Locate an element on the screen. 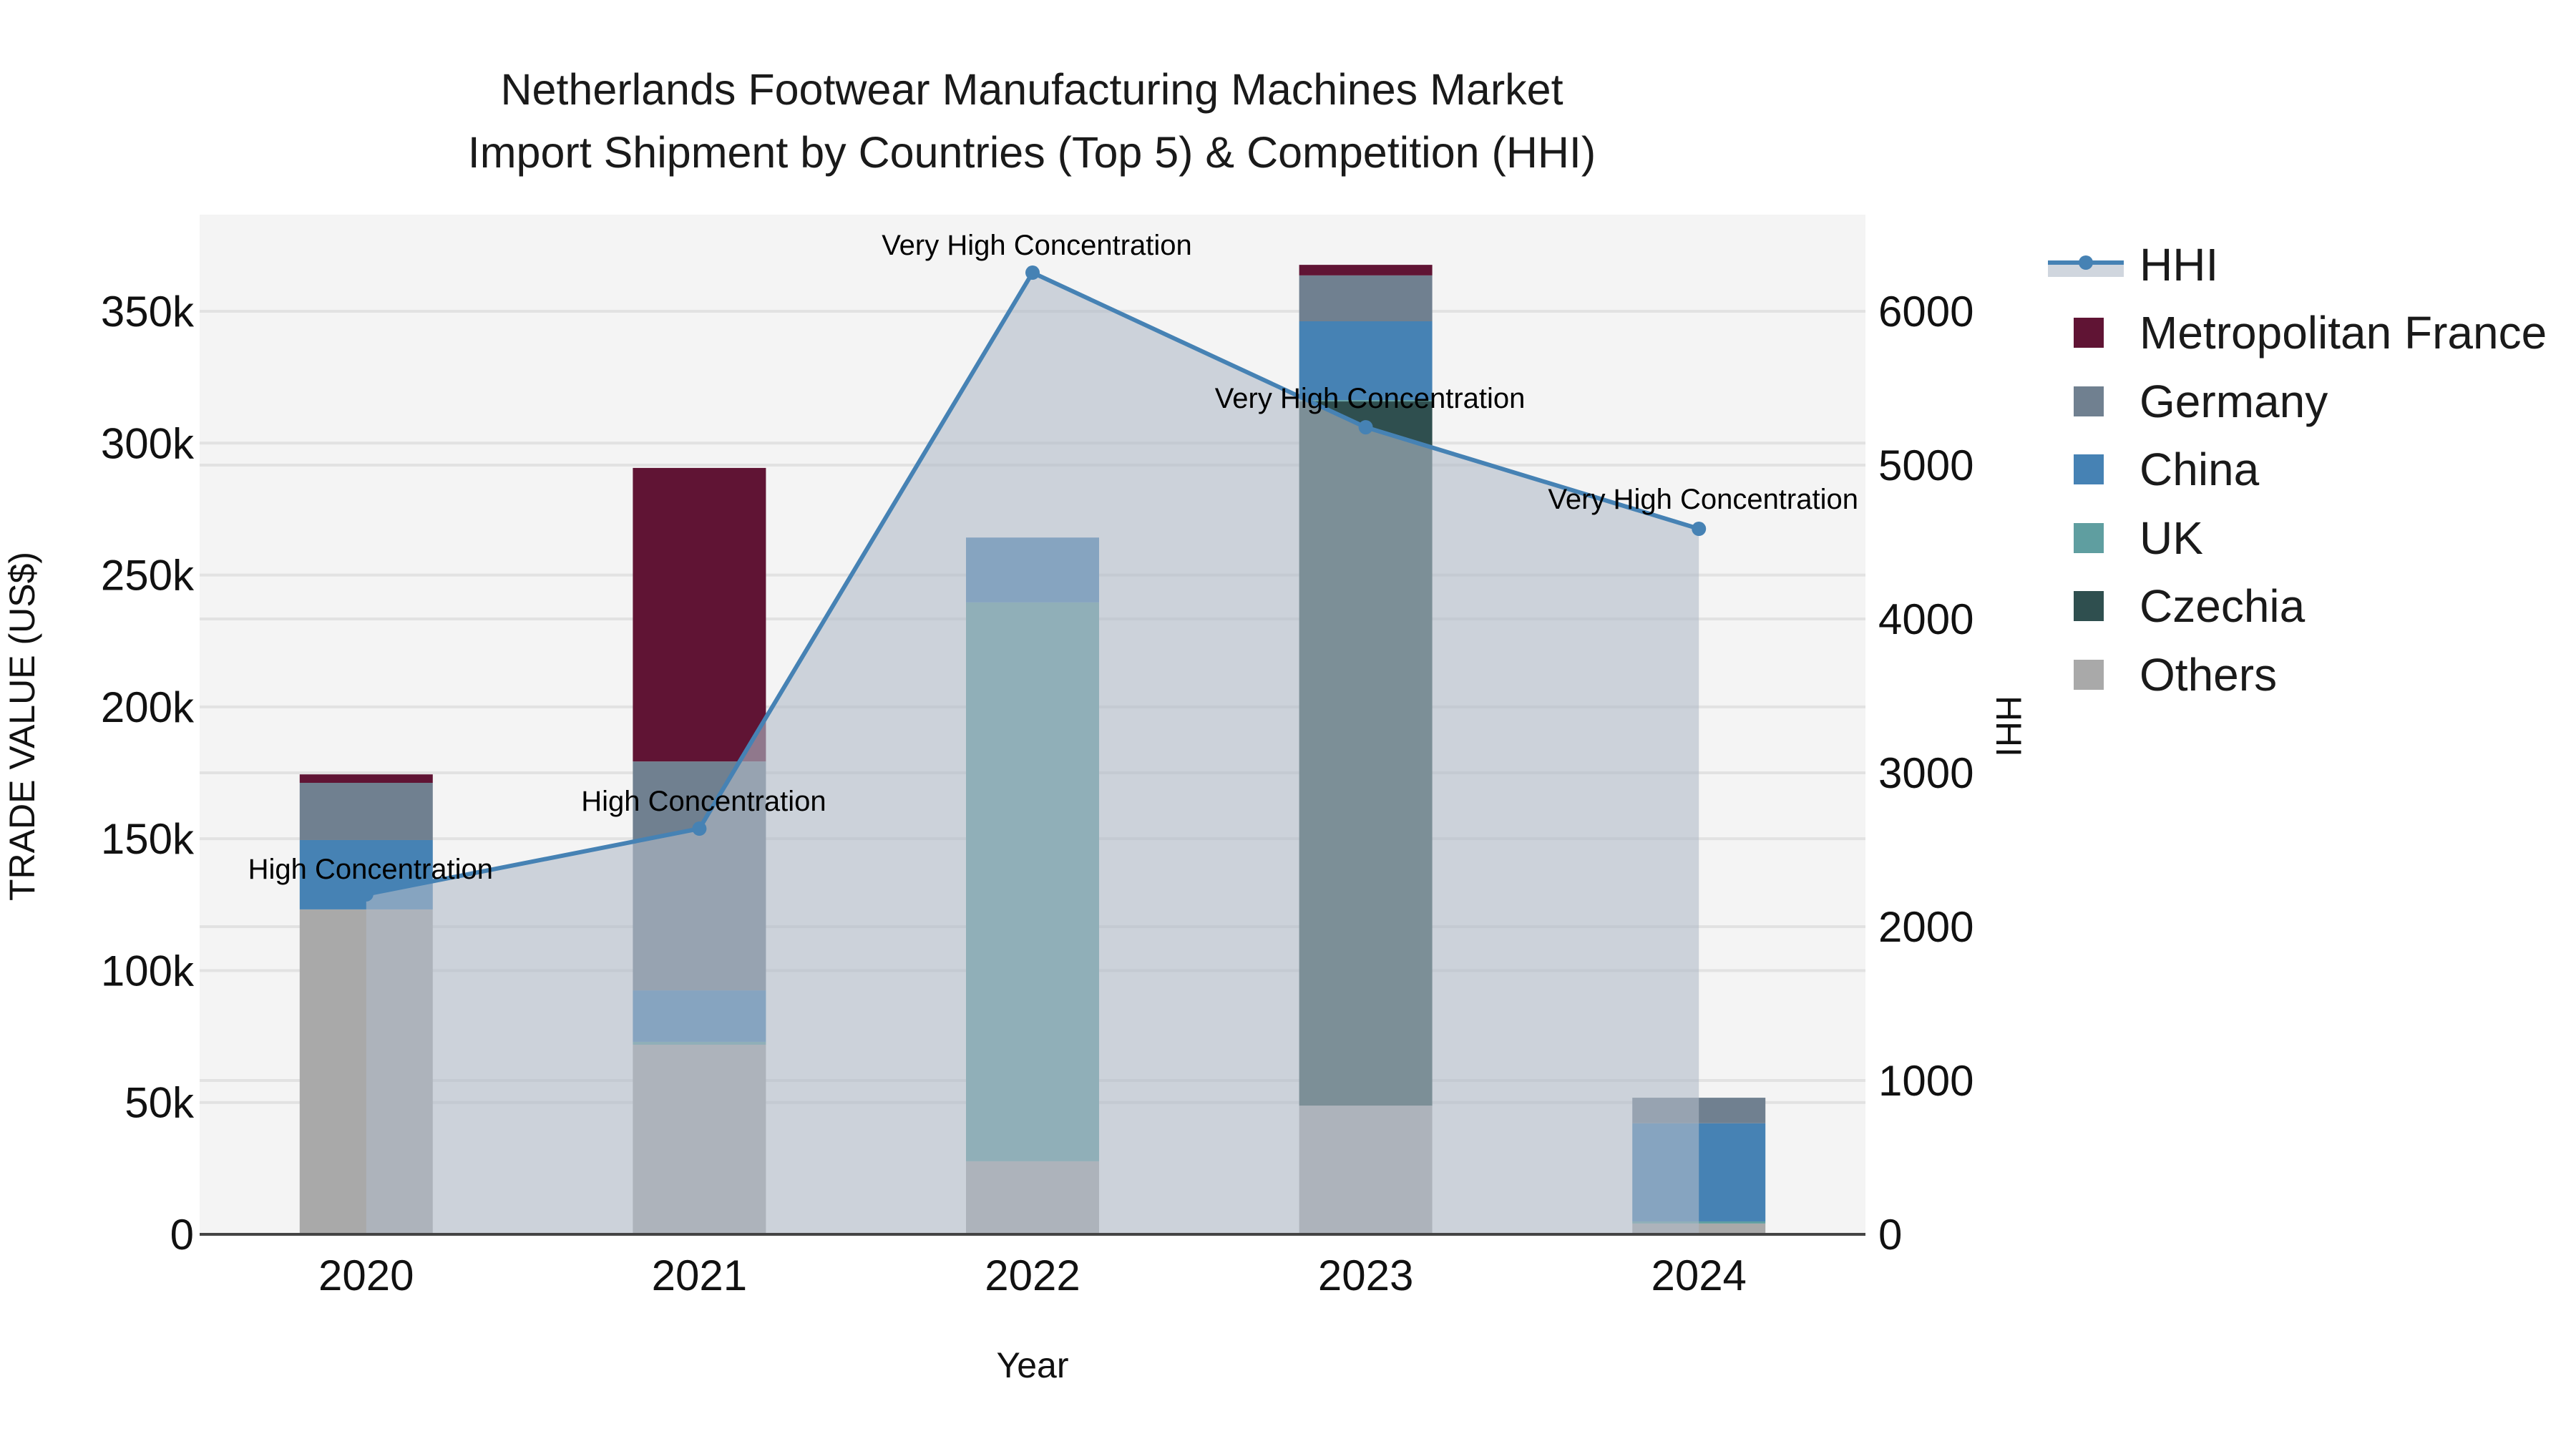 This screenshot has height=1449, width=2576. legend-label: China is located at coordinates (2200, 470).